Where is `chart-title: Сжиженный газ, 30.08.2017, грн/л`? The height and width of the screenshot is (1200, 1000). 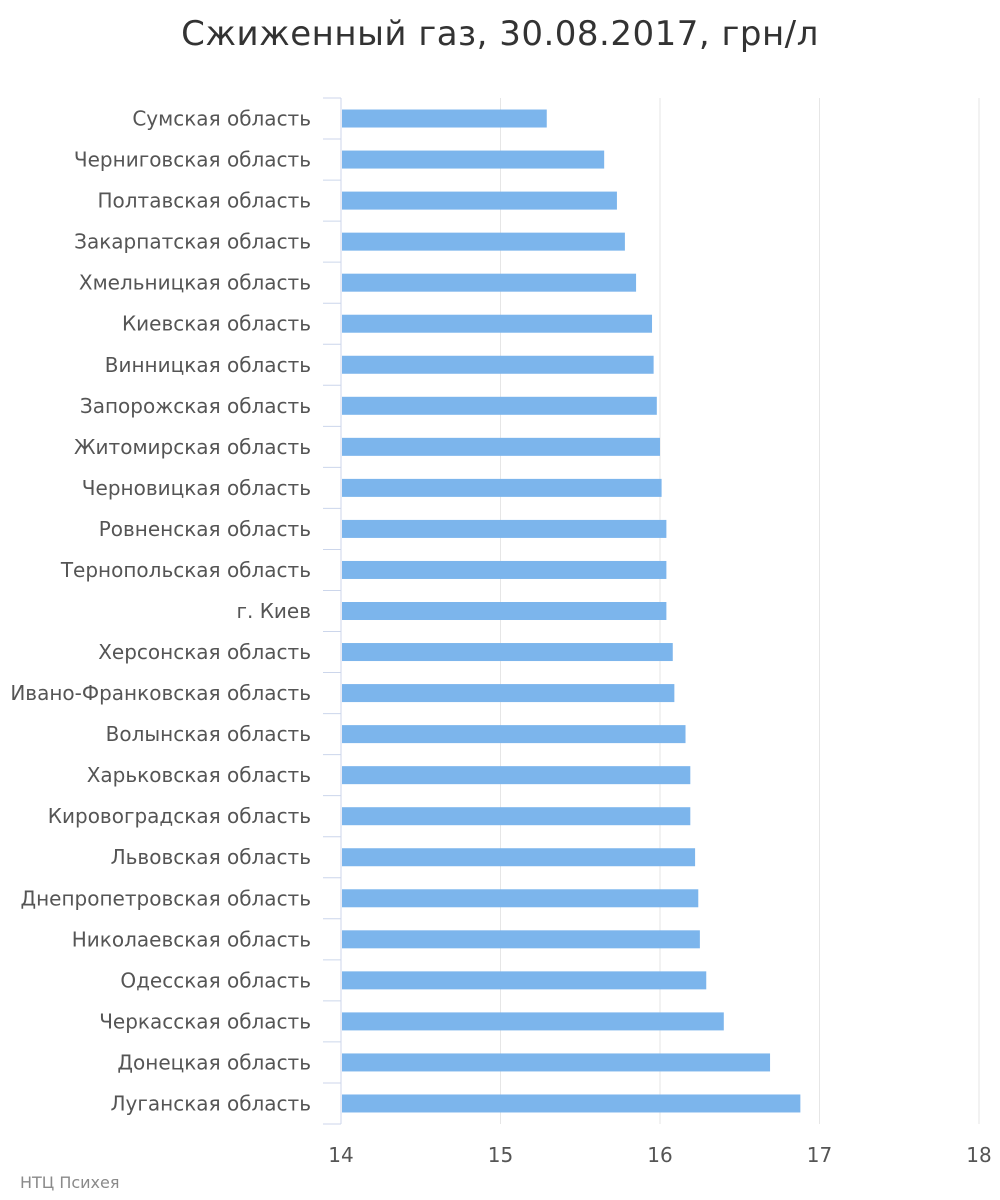 chart-title: Сжиженный газ, 30.08.2017, грн/л is located at coordinates (500, 34).